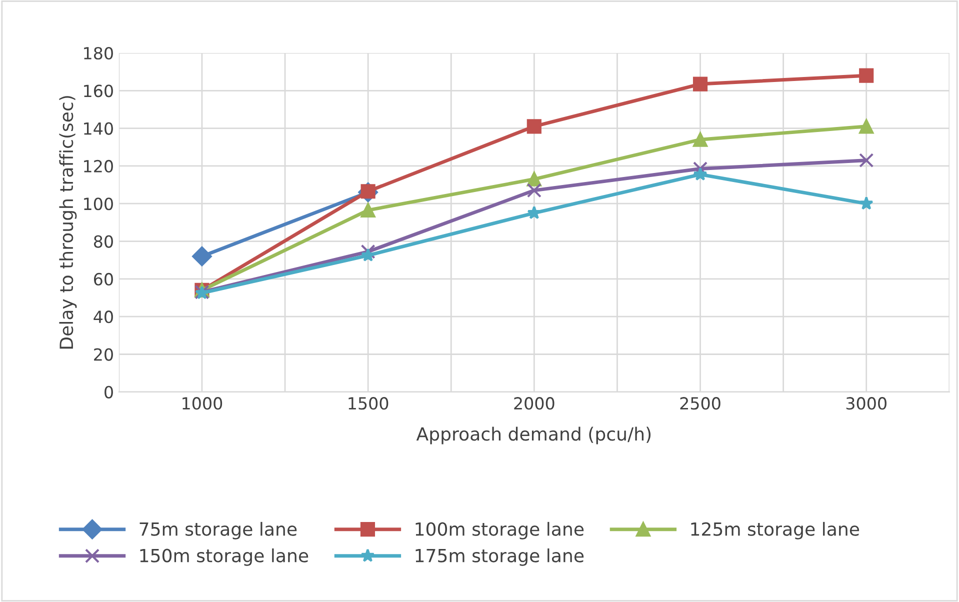  Describe the element at coordinates (98, 128) in the screenshot. I see `y-tick-label: 140` at that location.